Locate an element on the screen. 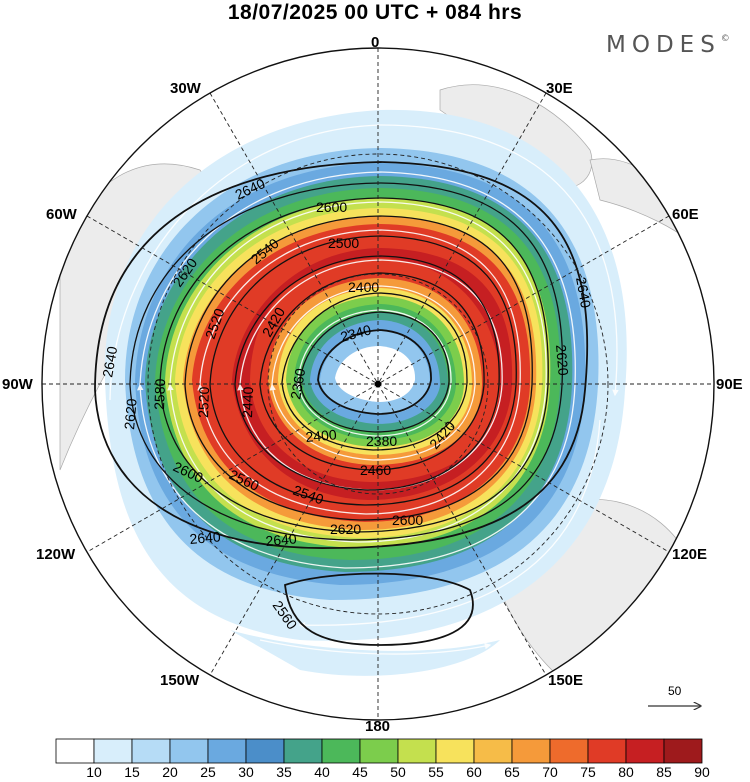 The width and height of the screenshot is (750, 782). lon-label-150e: 150E is located at coordinates (566, 680).